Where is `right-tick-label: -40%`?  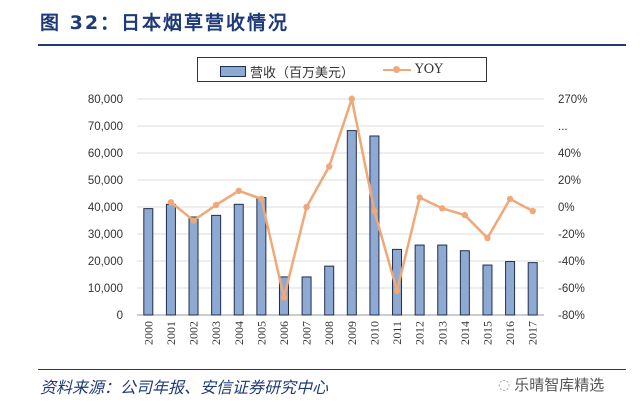
right-tick-label: -40% is located at coordinates (571, 262).